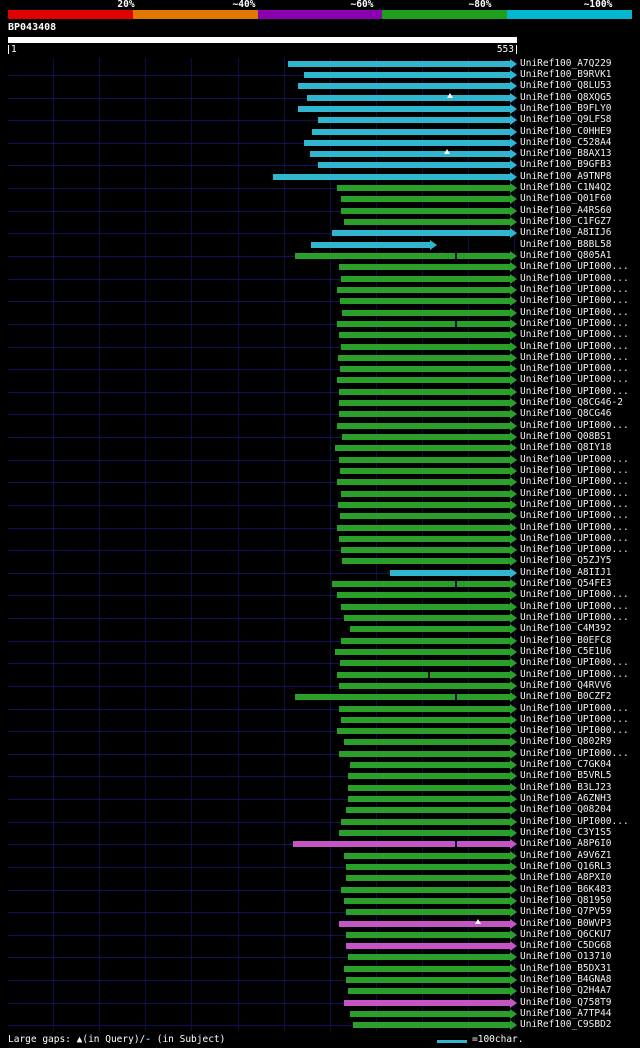 The width and height of the screenshot is (640, 1048). What do you see at coordinates (566, 1025) in the screenshot?
I see `hit-label: UniRef100_C9SBD2` at bounding box center [566, 1025].